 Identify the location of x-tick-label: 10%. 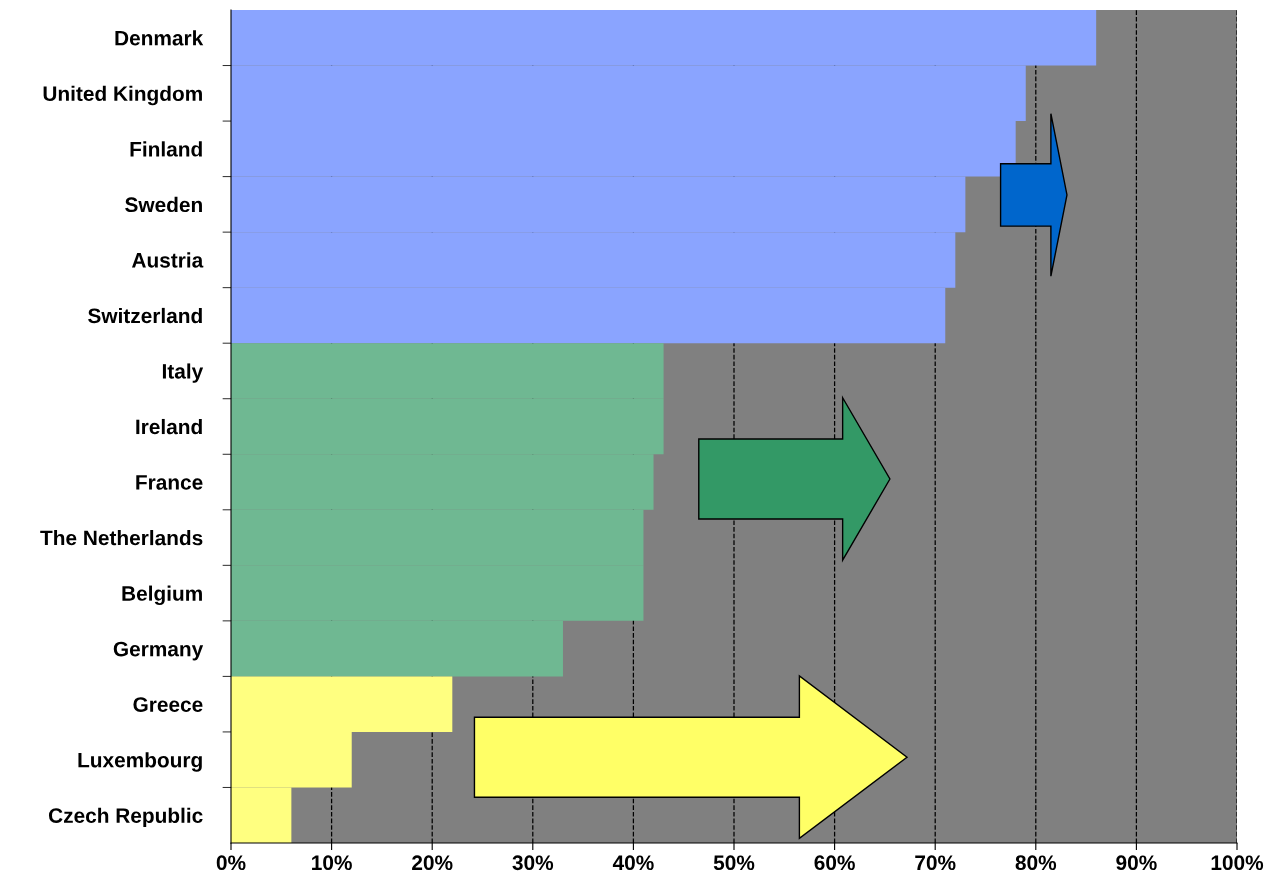
(332, 863).